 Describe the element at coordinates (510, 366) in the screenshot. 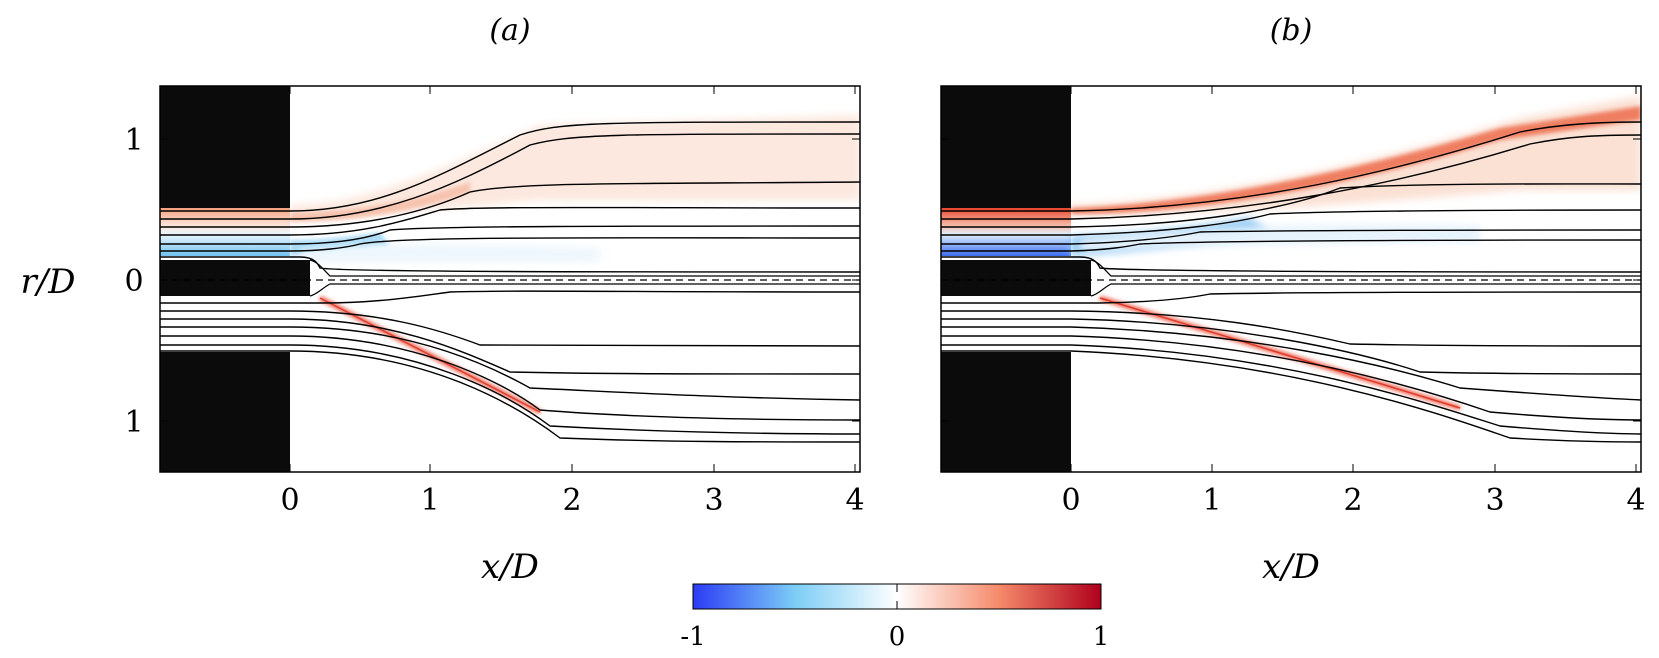

I see `streamlines-a-lower` at that location.